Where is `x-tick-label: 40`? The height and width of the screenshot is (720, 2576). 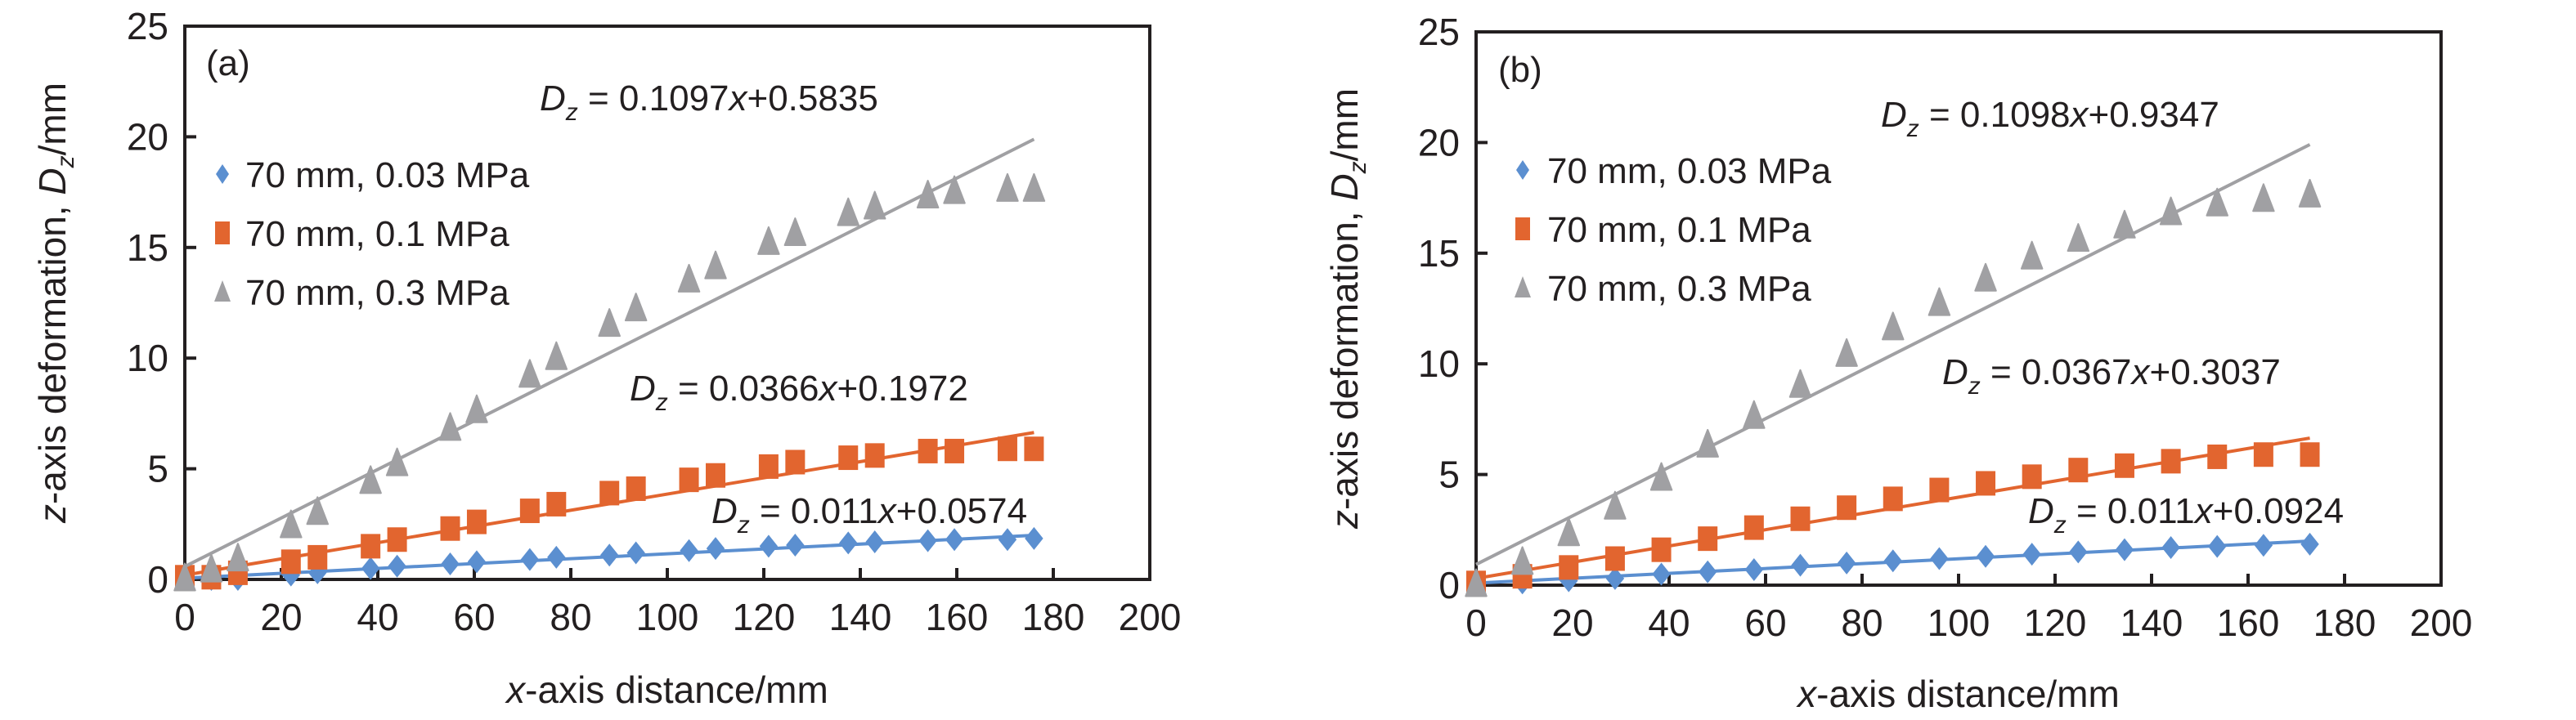
x-tick-label: 40 is located at coordinates (377, 617).